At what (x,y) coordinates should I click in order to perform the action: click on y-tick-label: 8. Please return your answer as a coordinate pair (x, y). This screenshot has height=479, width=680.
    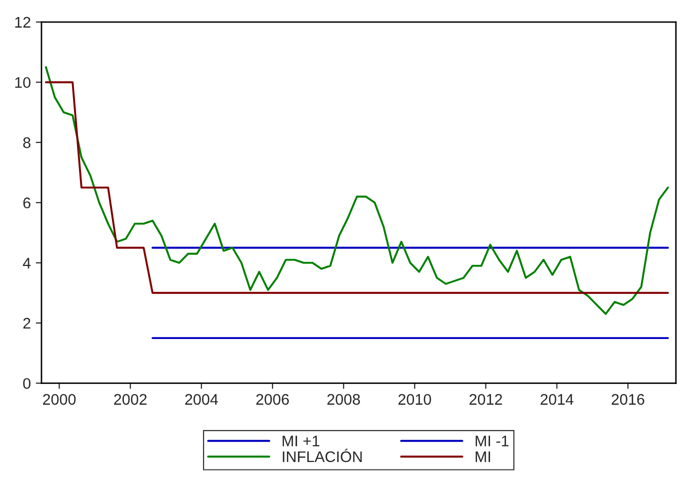
    Looking at the image, I should click on (26, 142).